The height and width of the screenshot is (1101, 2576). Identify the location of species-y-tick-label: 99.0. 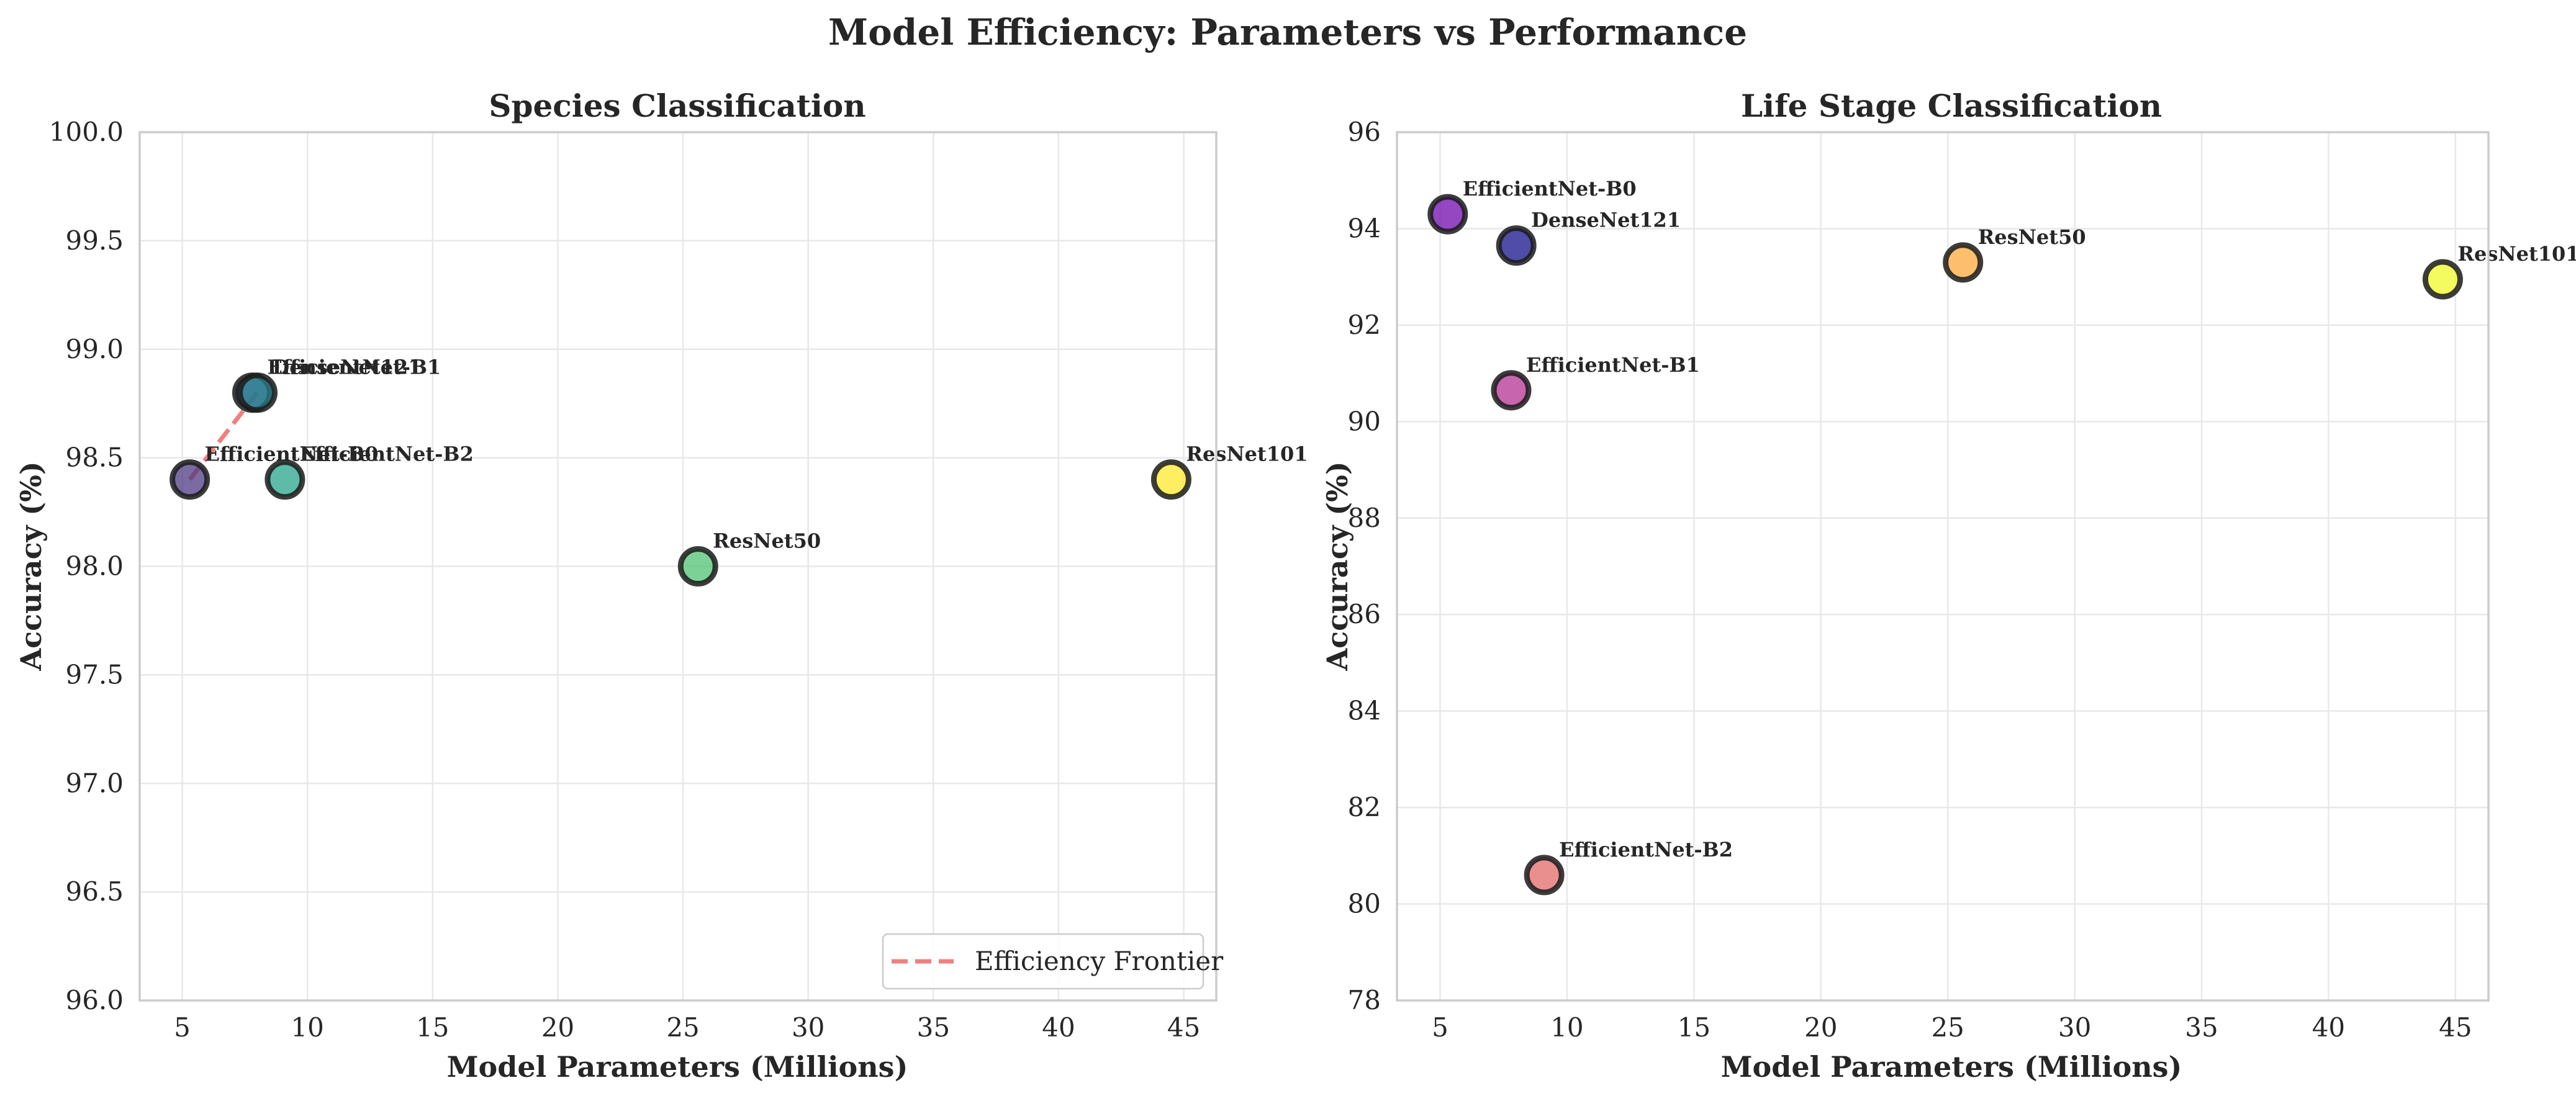
(94, 349).